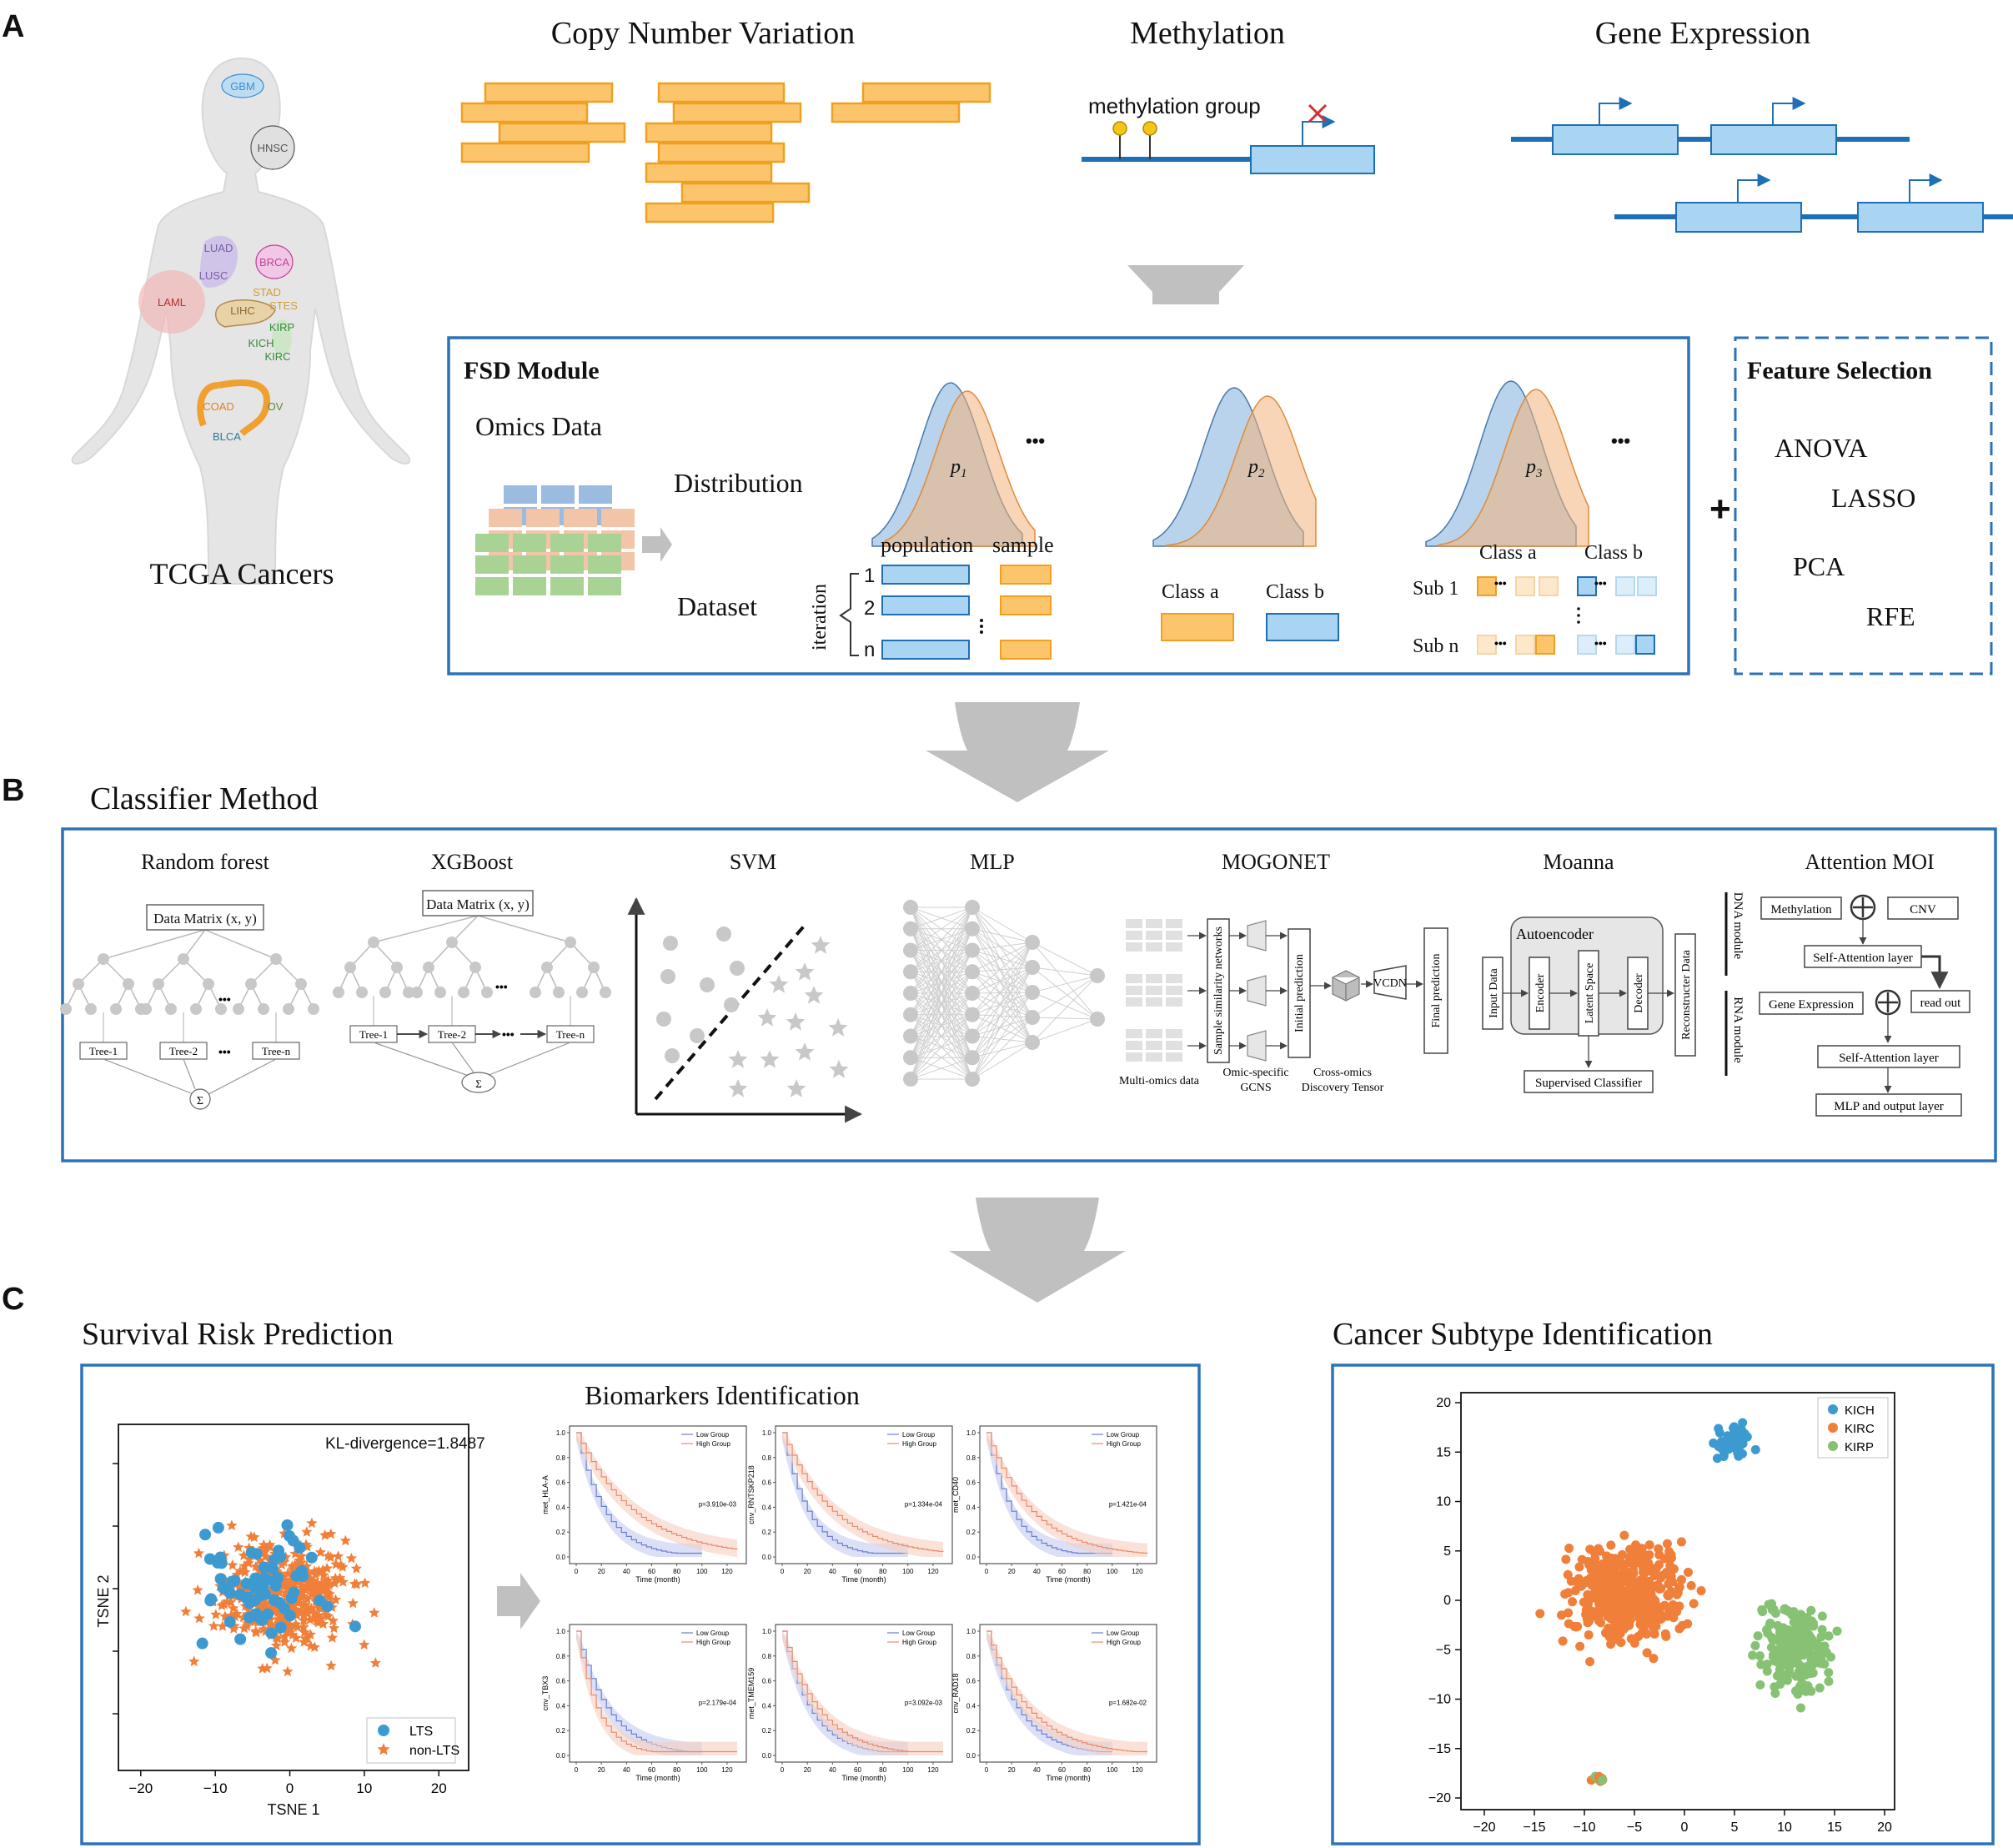 This screenshot has width=2013, height=1848. Describe the element at coordinates (987, 1770) in the screenshot. I see `km-xtick-label: 0` at that location.